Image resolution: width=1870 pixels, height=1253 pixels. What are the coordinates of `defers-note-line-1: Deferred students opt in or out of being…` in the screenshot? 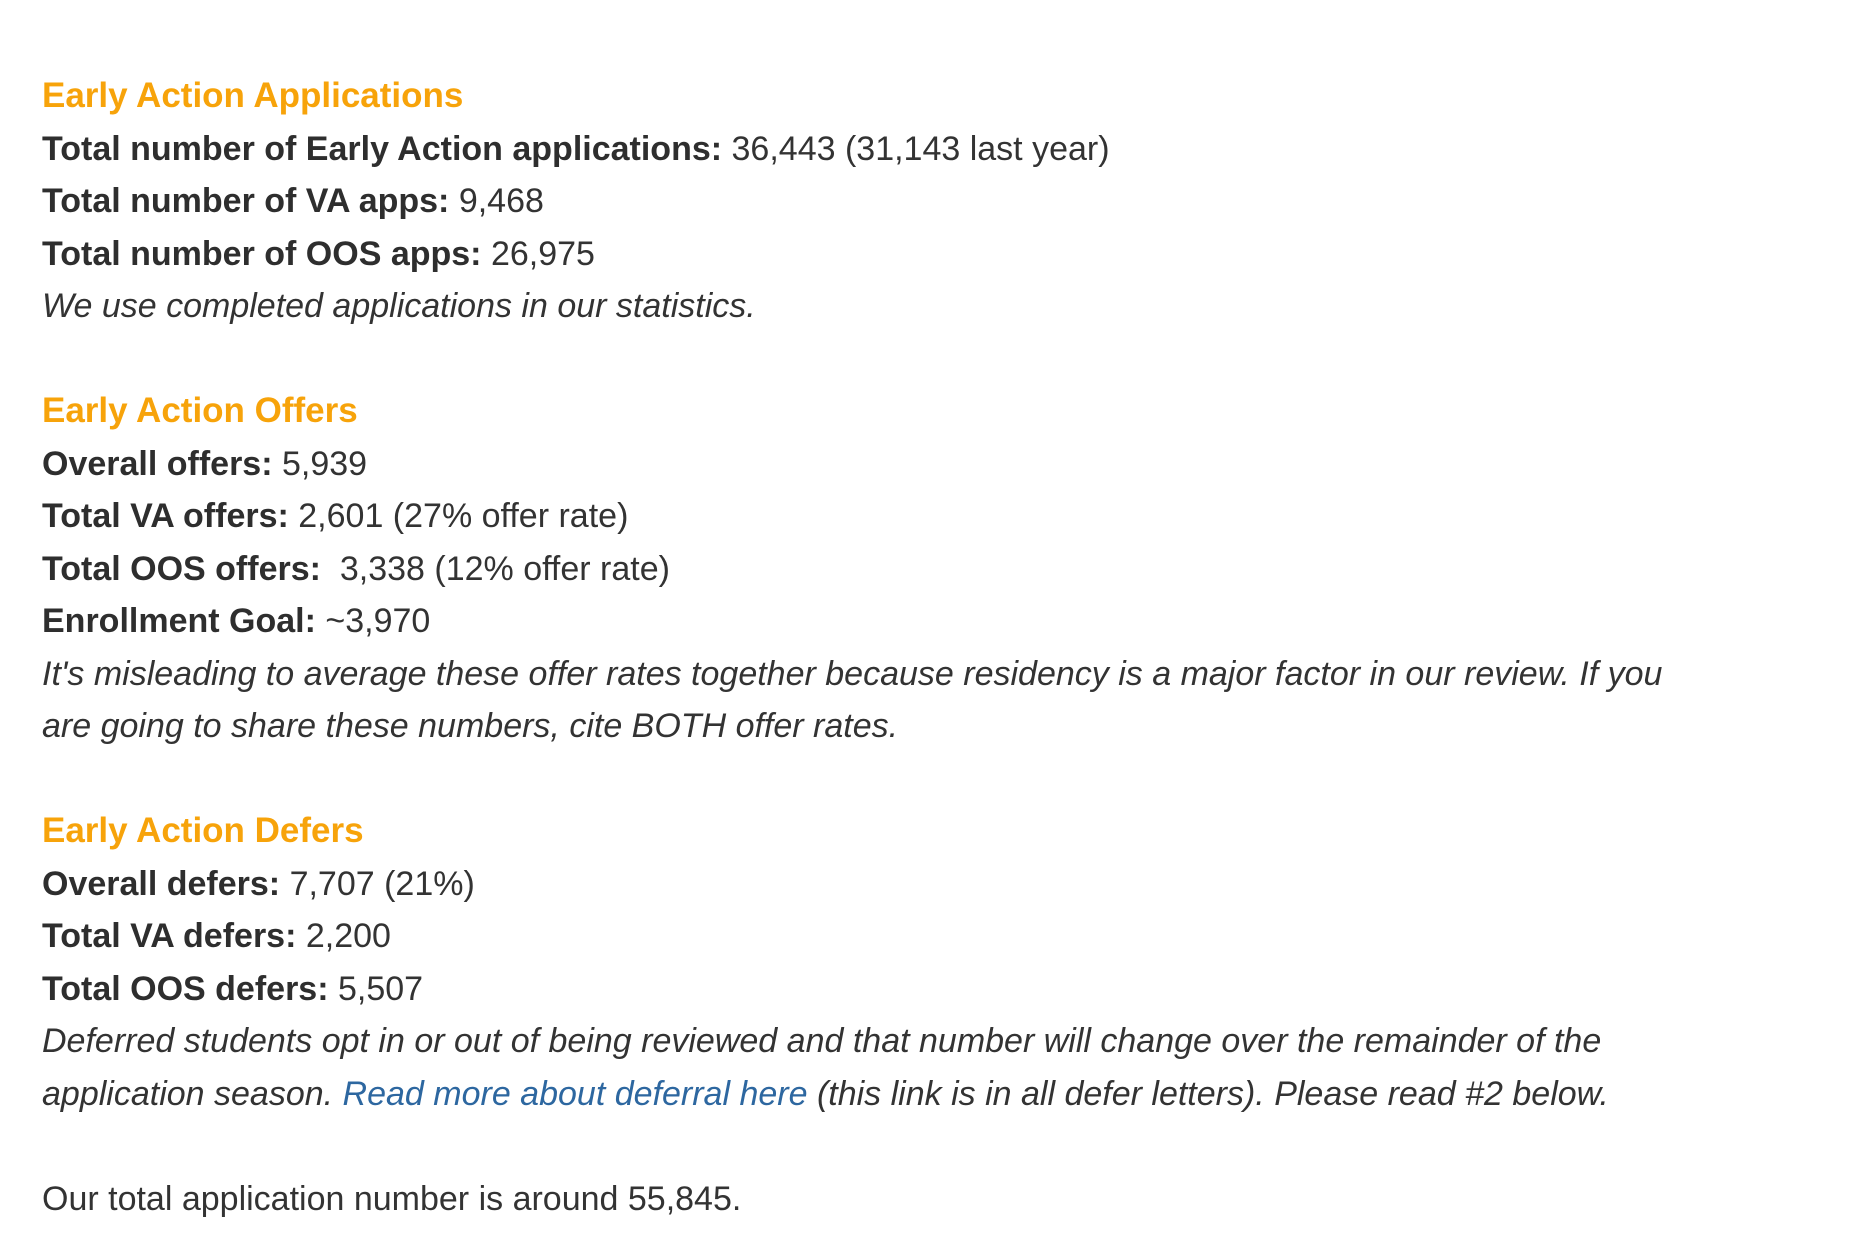 It's located at (822, 1041).